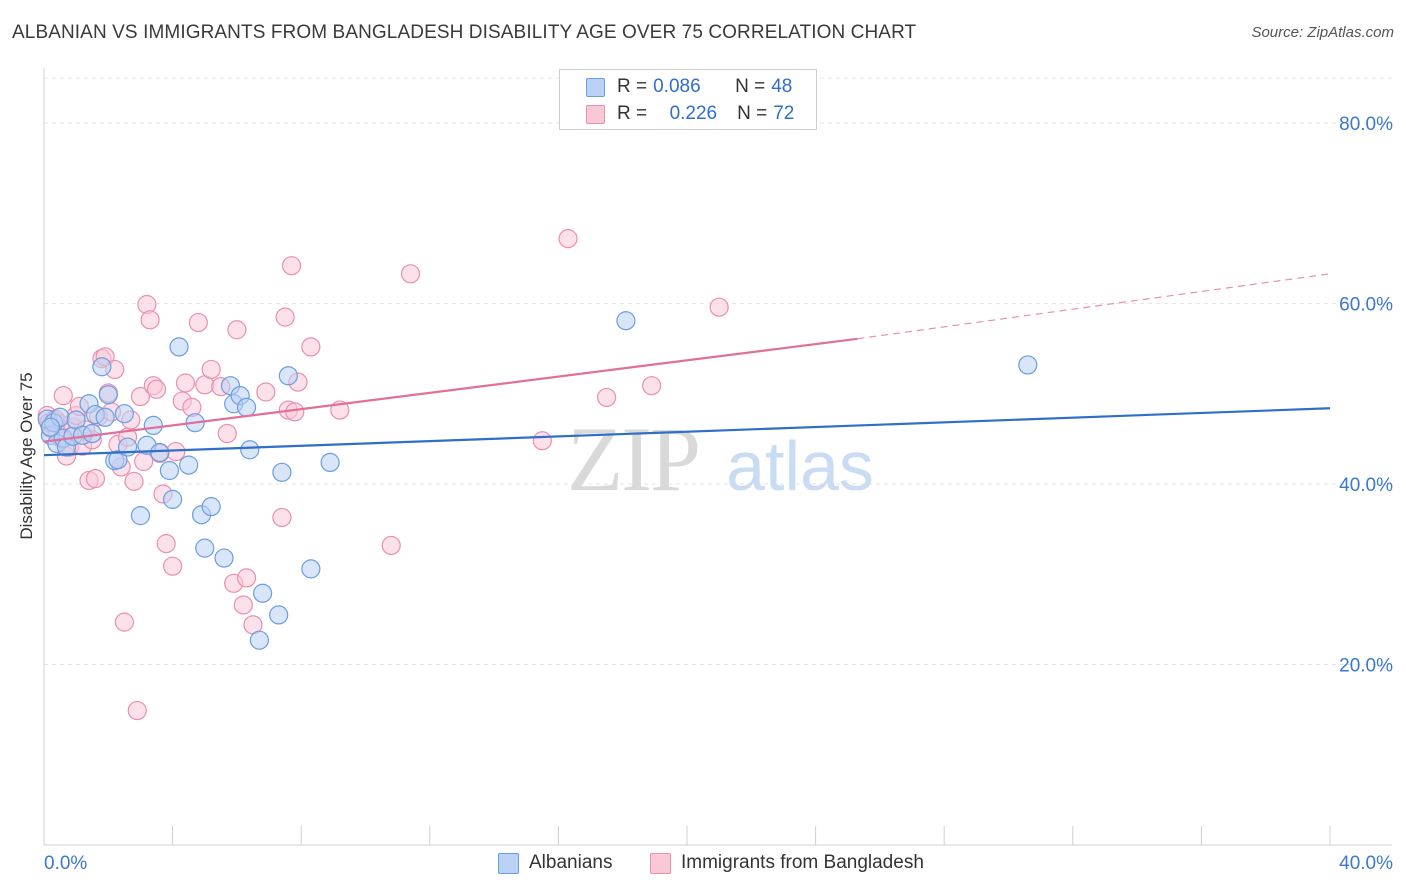 The image size is (1406, 892). Describe the element at coordinates (1366, 863) in the screenshot. I see `x-tick-label: 40.0%` at that location.